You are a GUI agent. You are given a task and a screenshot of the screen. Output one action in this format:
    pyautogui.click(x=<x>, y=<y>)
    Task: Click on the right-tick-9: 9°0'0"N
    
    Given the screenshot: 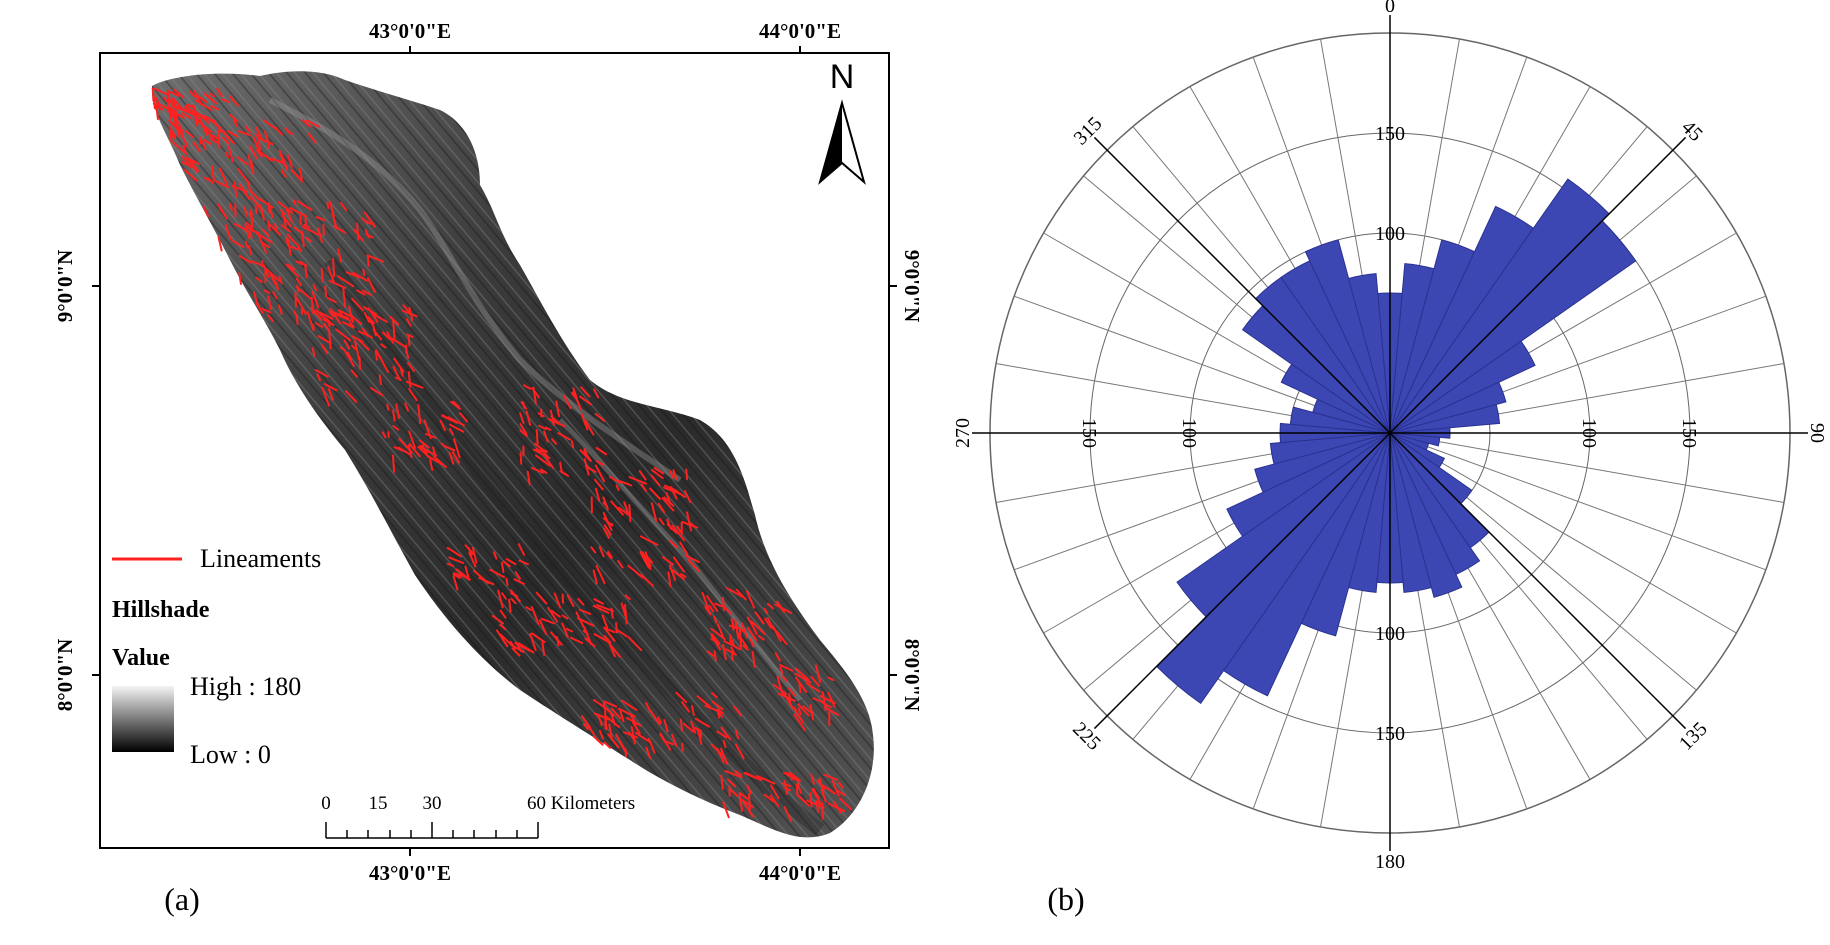 What is the action you would take?
    pyautogui.click(x=912, y=286)
    